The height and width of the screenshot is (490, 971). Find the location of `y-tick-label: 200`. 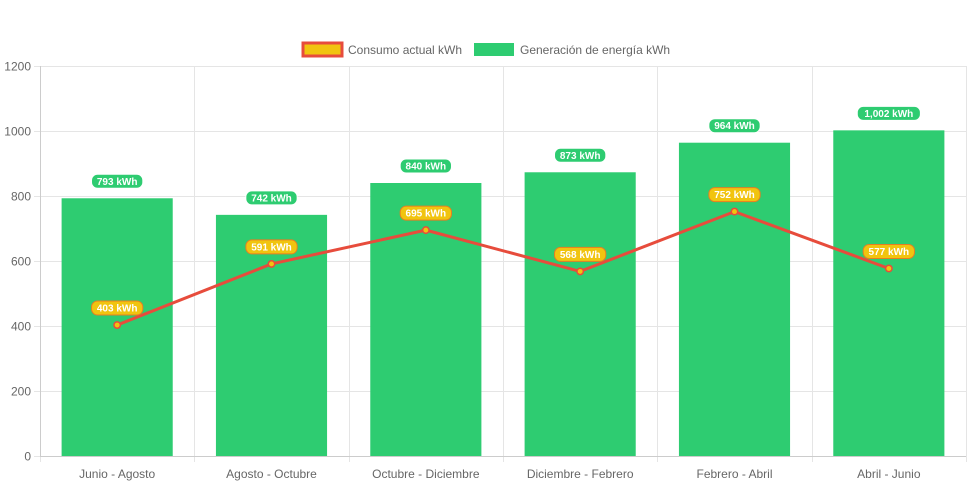

y-tick-label: 200 is located at coordinates (21, 392).